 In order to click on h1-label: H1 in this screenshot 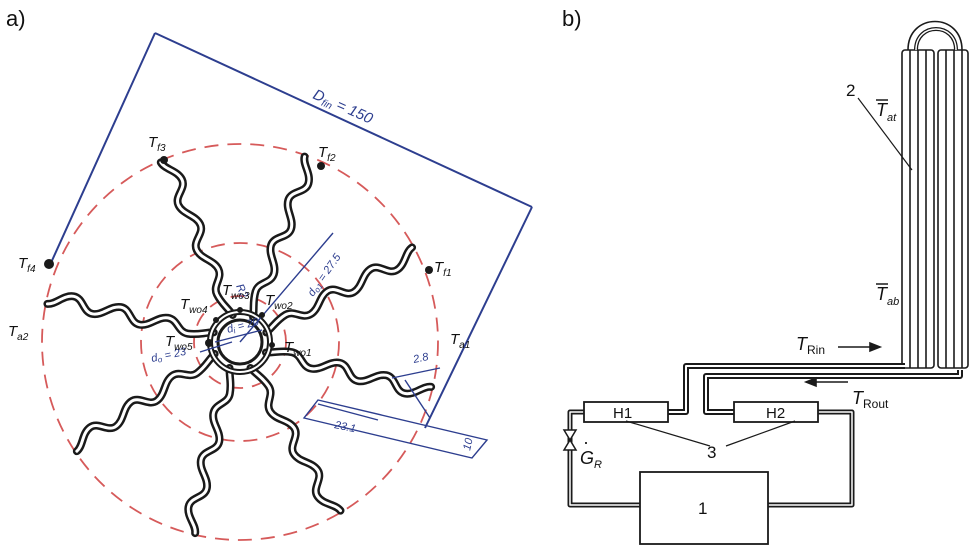, I will do `click(622, 413)`.